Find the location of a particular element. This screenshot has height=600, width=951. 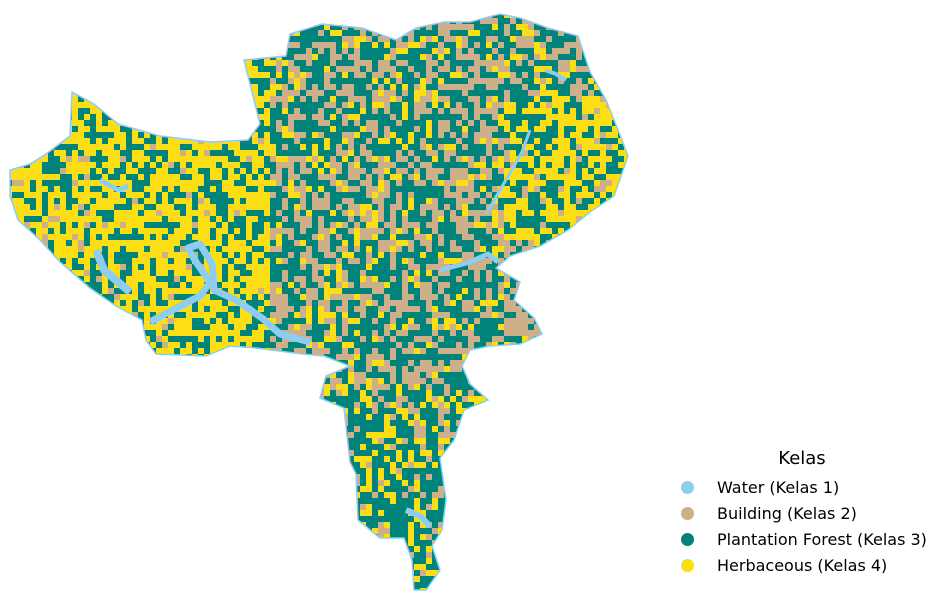

legend-item-herbaceous: Herbaceous (Kelas 4) is located at coordinates (811, 565).